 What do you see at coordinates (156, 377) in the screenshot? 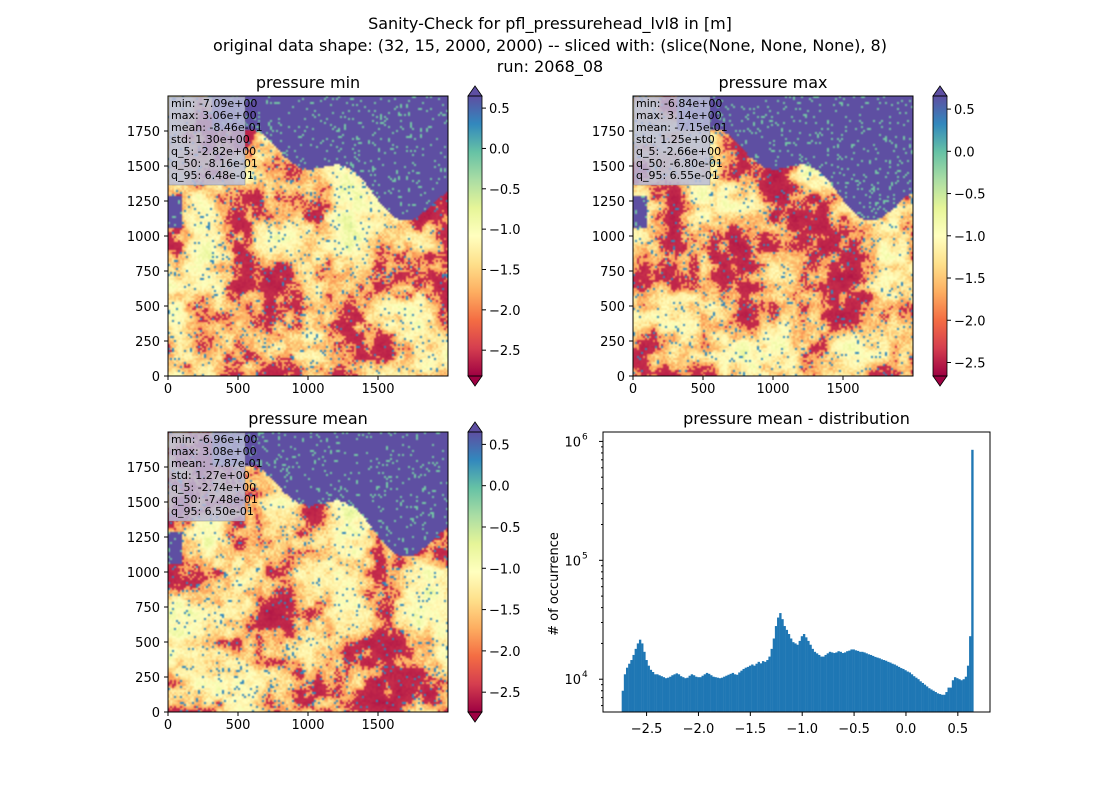
I see `y-tick-label: 0` at bounding box center [156, 377].